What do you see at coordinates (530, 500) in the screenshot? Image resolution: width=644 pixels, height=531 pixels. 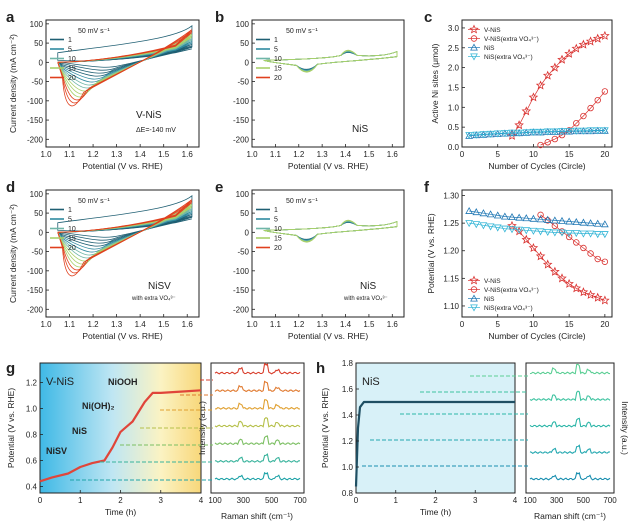 I see `x-tick-label: 100` at bounding box center [530, 500].